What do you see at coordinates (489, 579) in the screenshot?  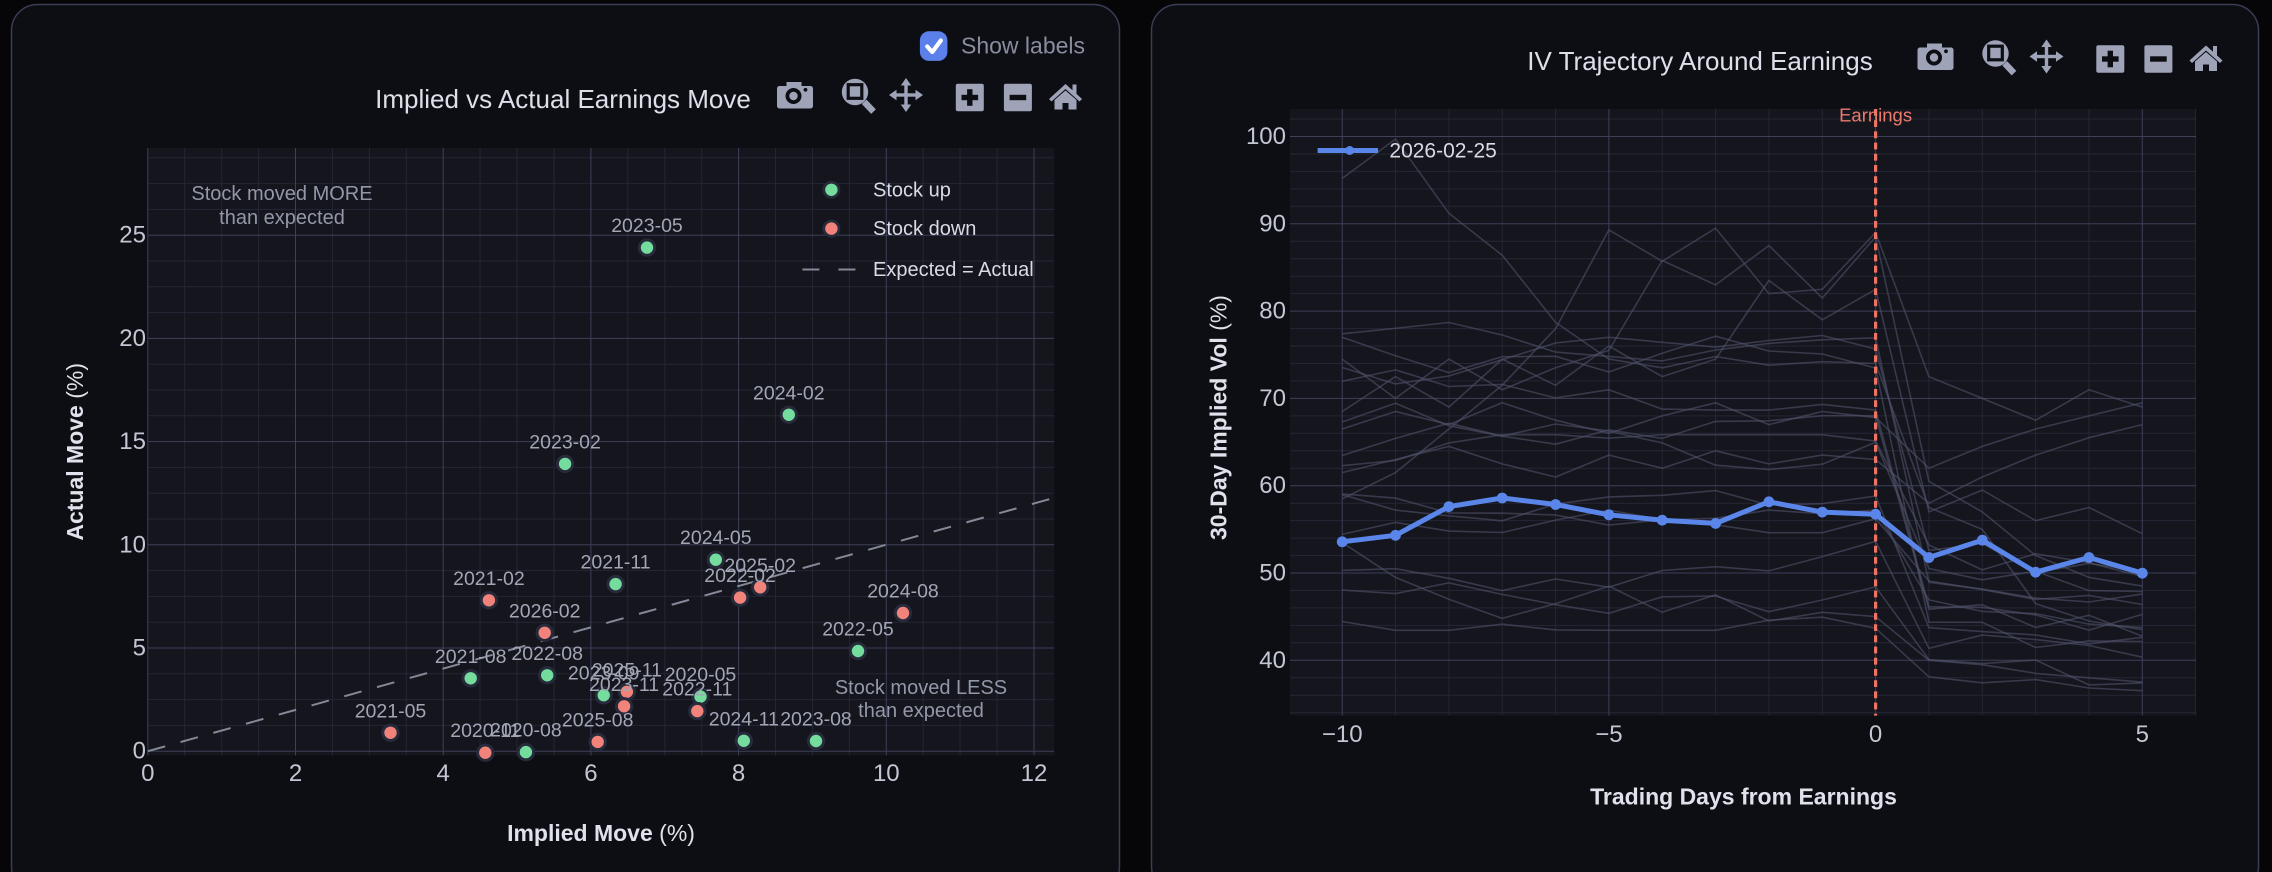 I see `svg-text: 2021-02` at bounding box center [489, 579].